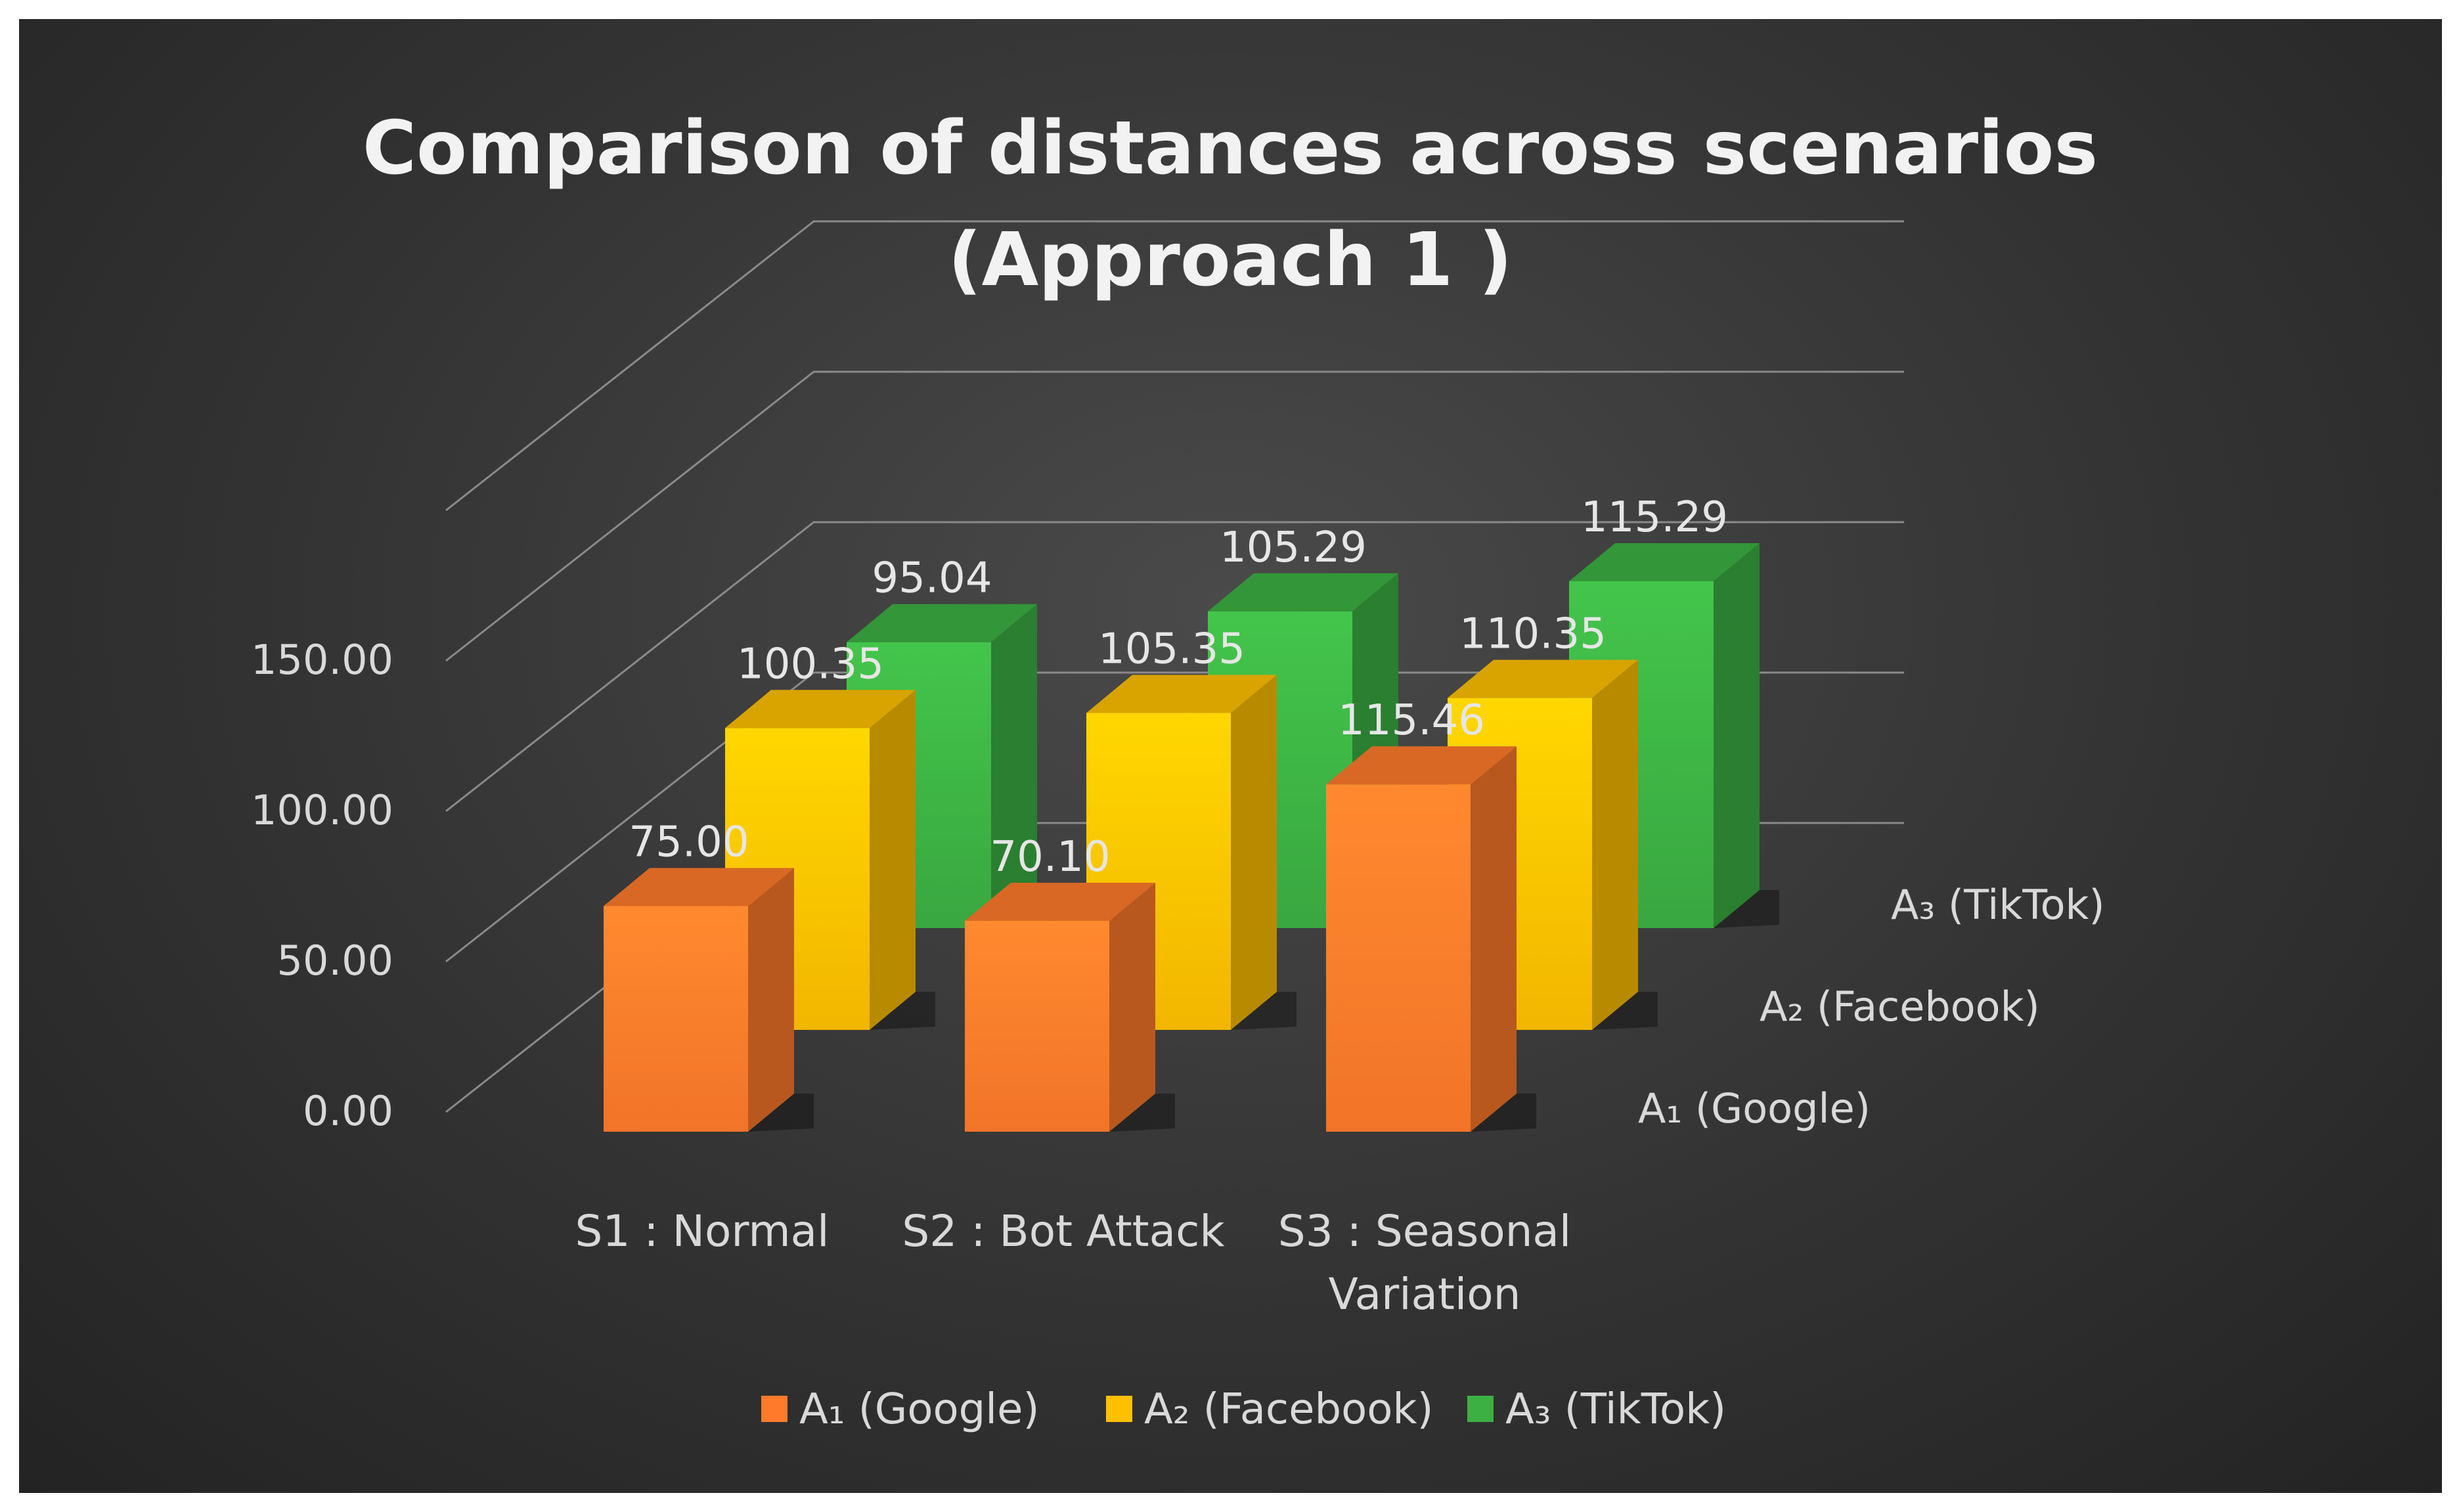  Describe the element at coordinates (322, 810) in the screenshot. I see `y-tick-label: 100.00` at that location.